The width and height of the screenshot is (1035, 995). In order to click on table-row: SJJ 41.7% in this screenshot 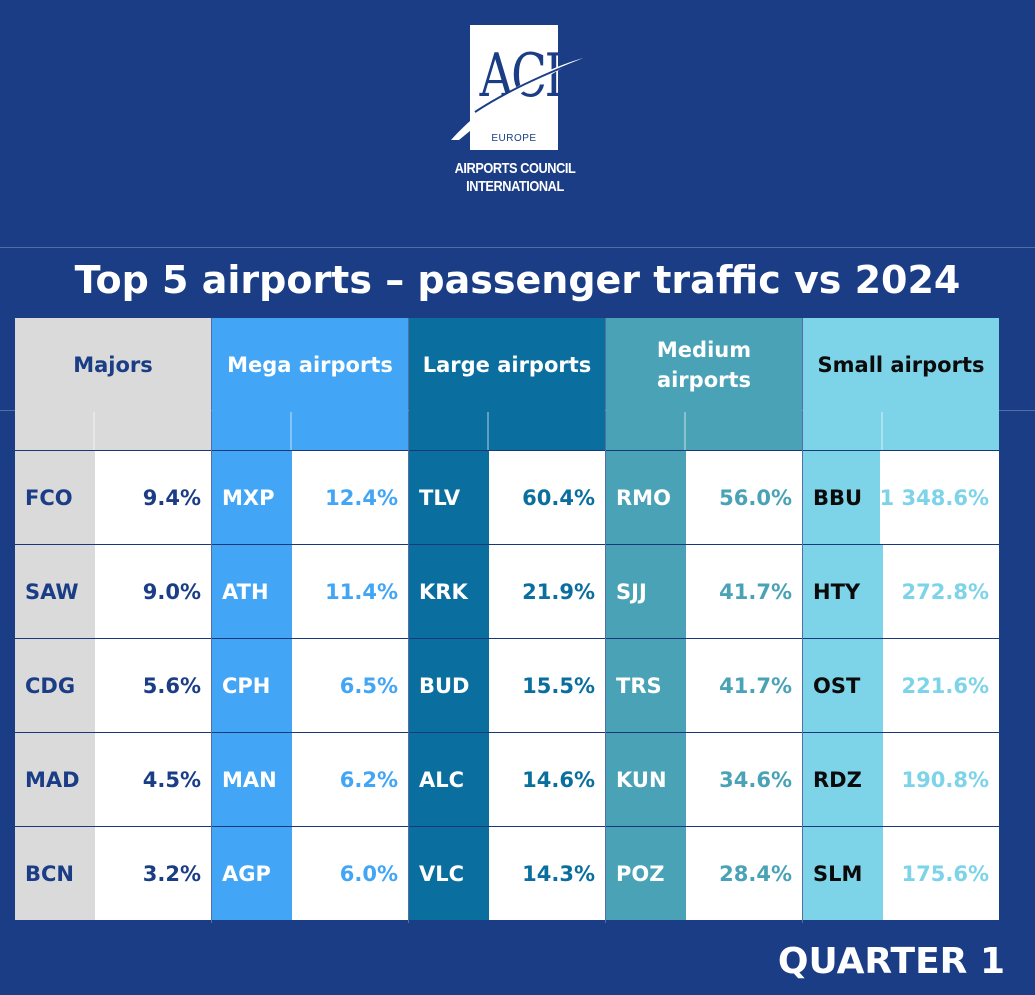, I will do `click(704, 591)`.